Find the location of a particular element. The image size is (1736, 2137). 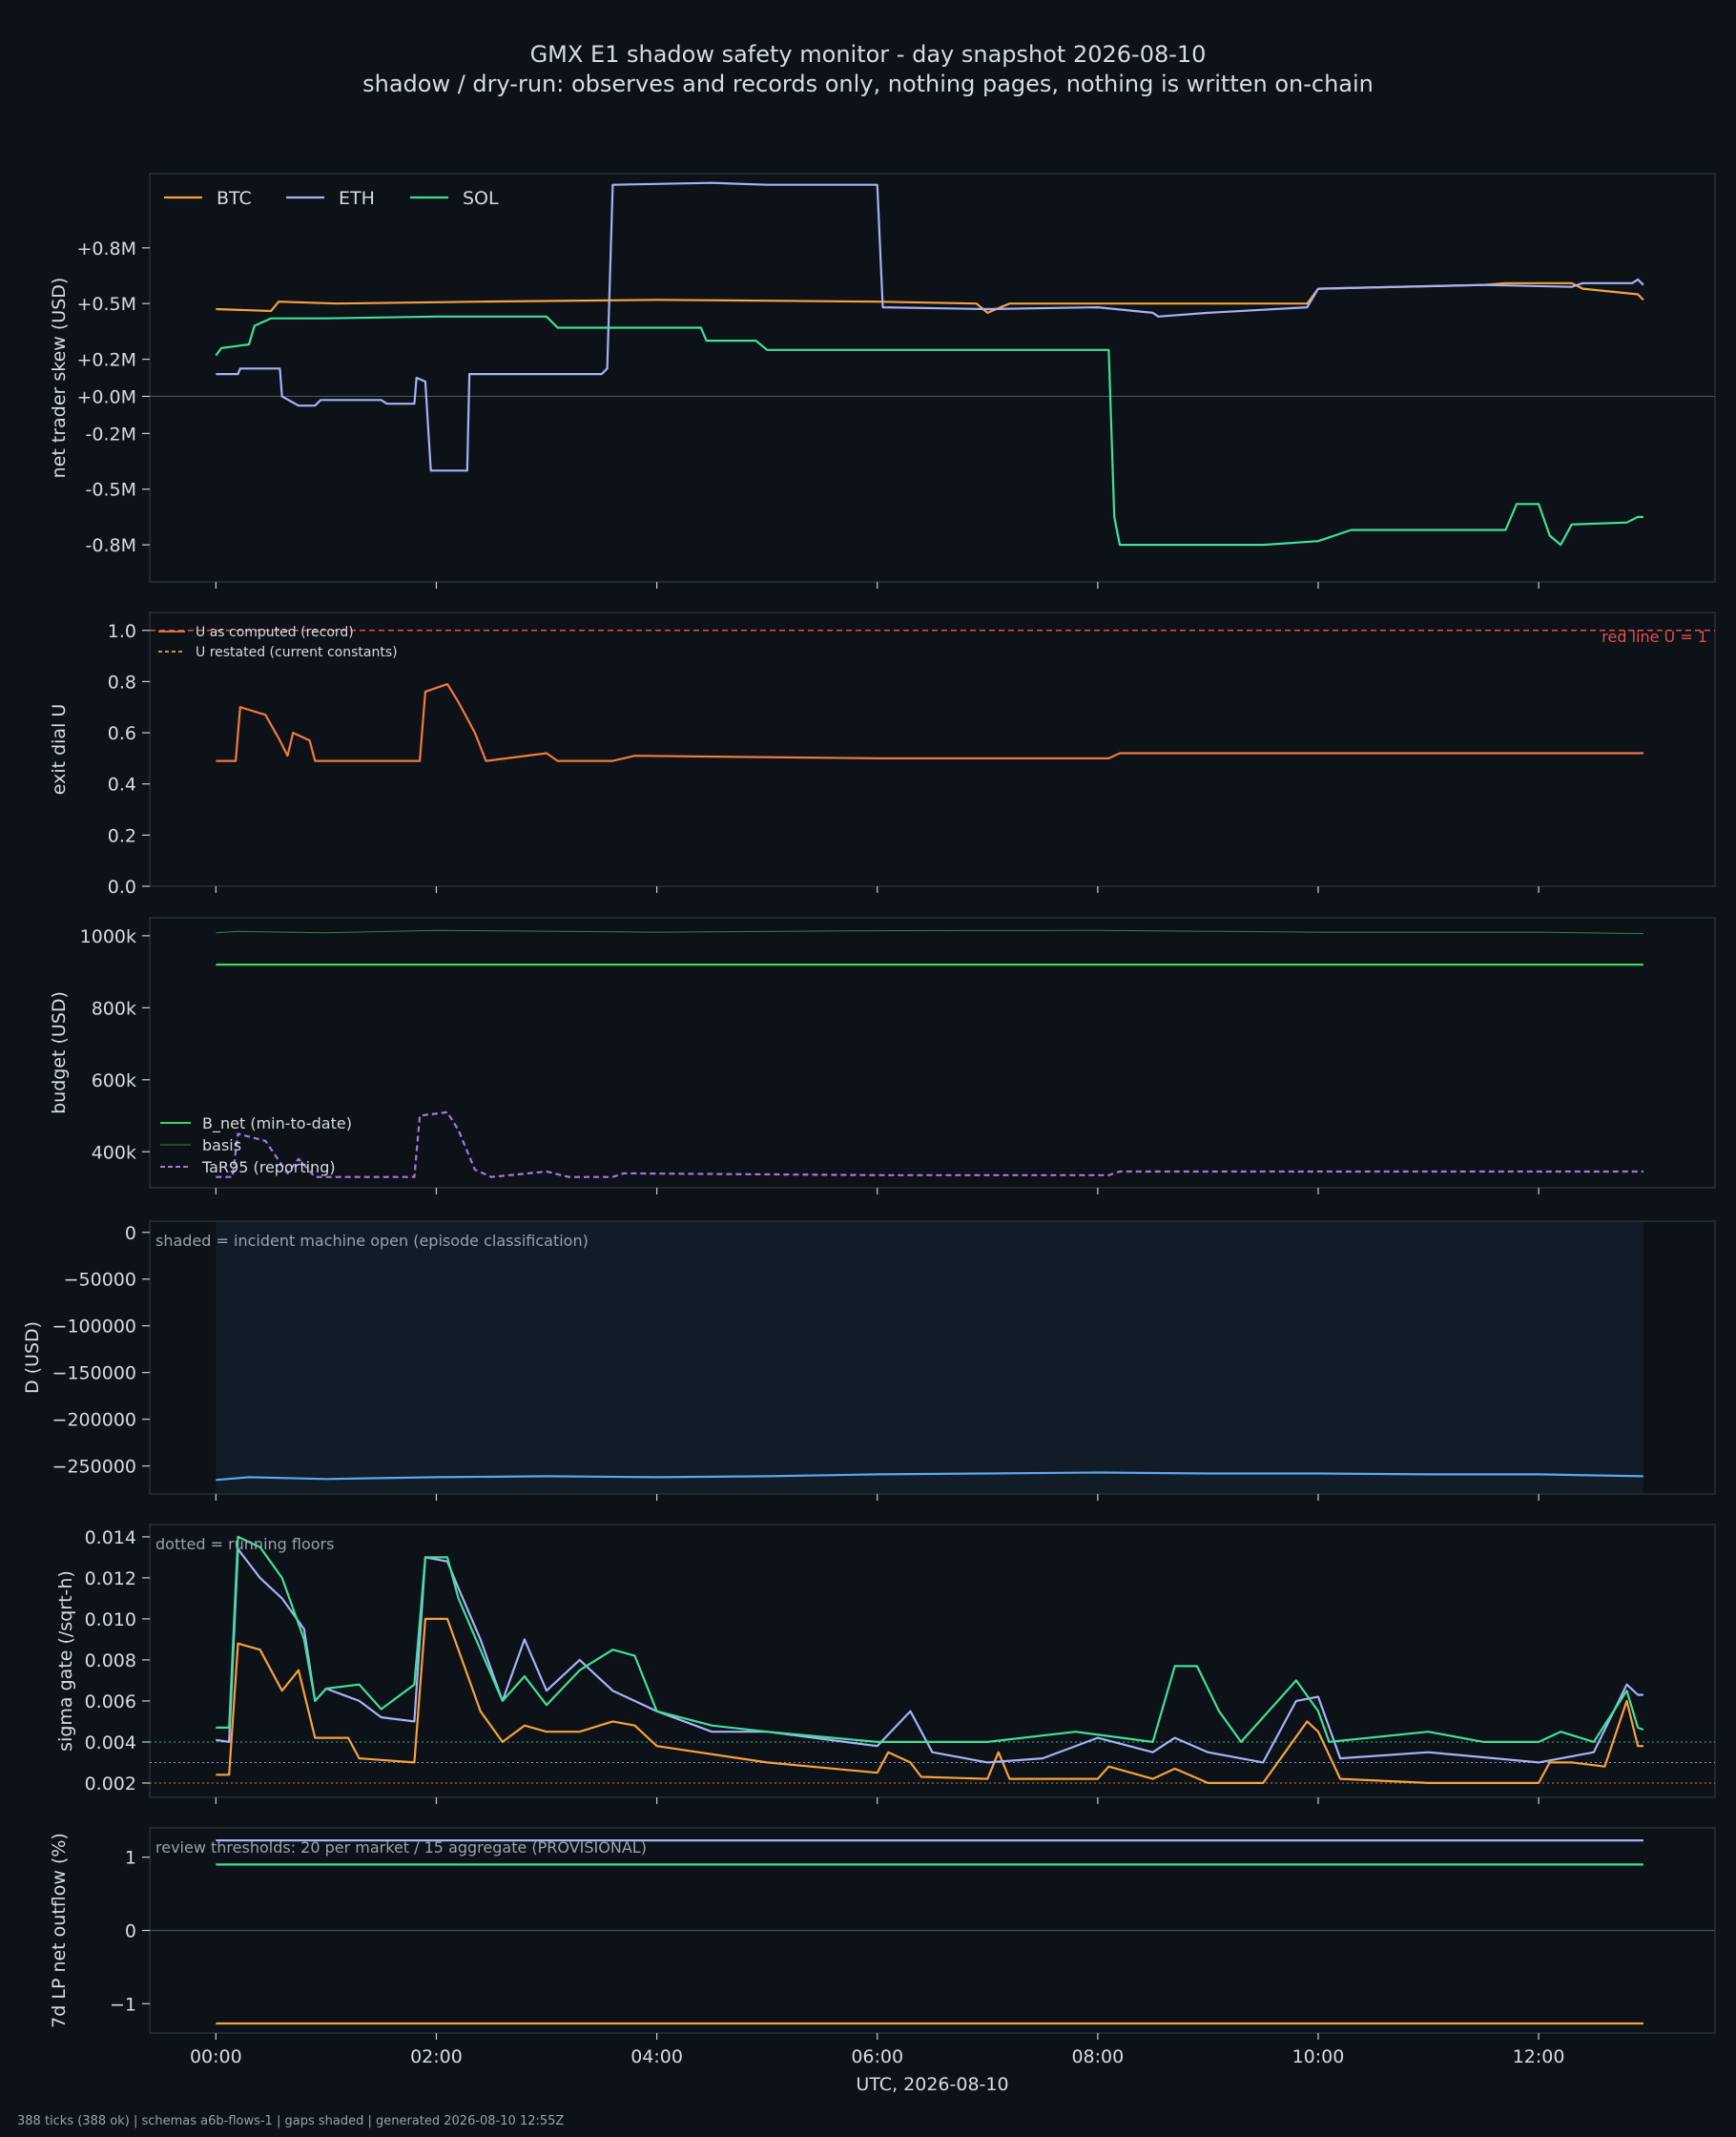

series-line-eth is located at coordinates (930, 326).